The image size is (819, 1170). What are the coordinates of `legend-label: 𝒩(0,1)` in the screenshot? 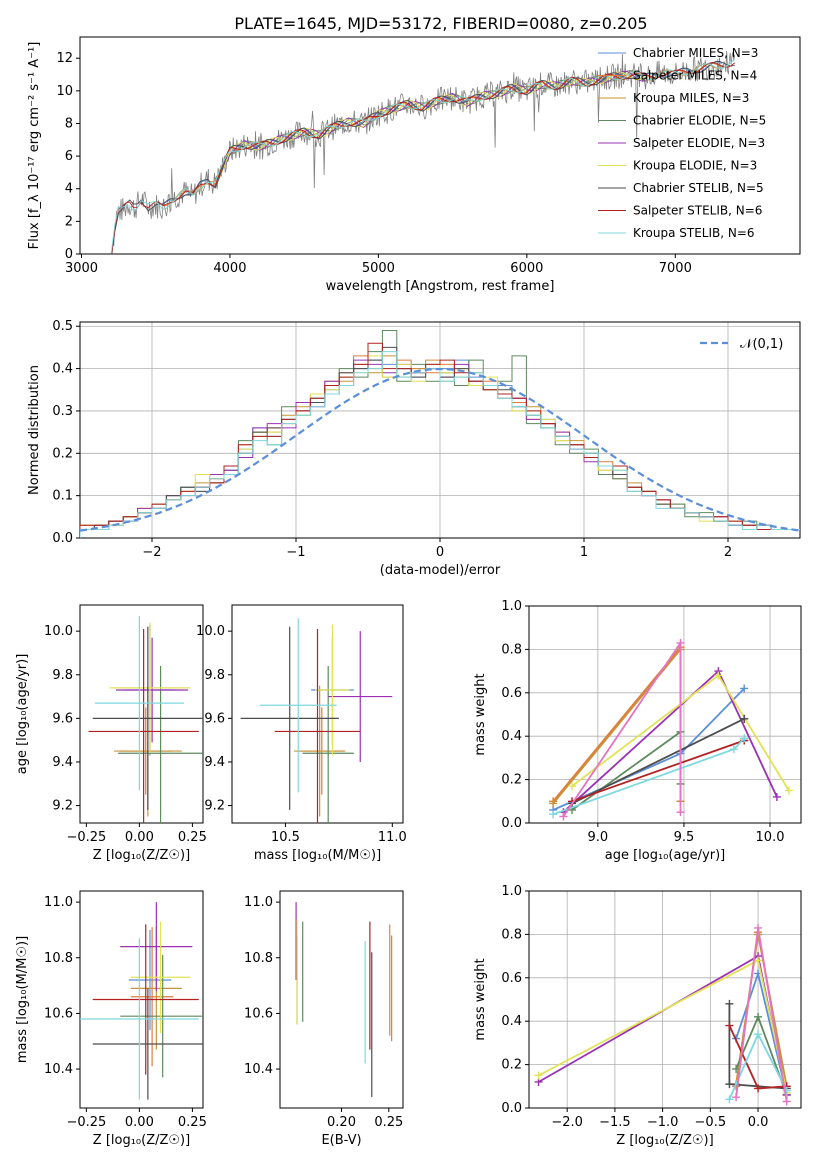 It's located at (761, 344).